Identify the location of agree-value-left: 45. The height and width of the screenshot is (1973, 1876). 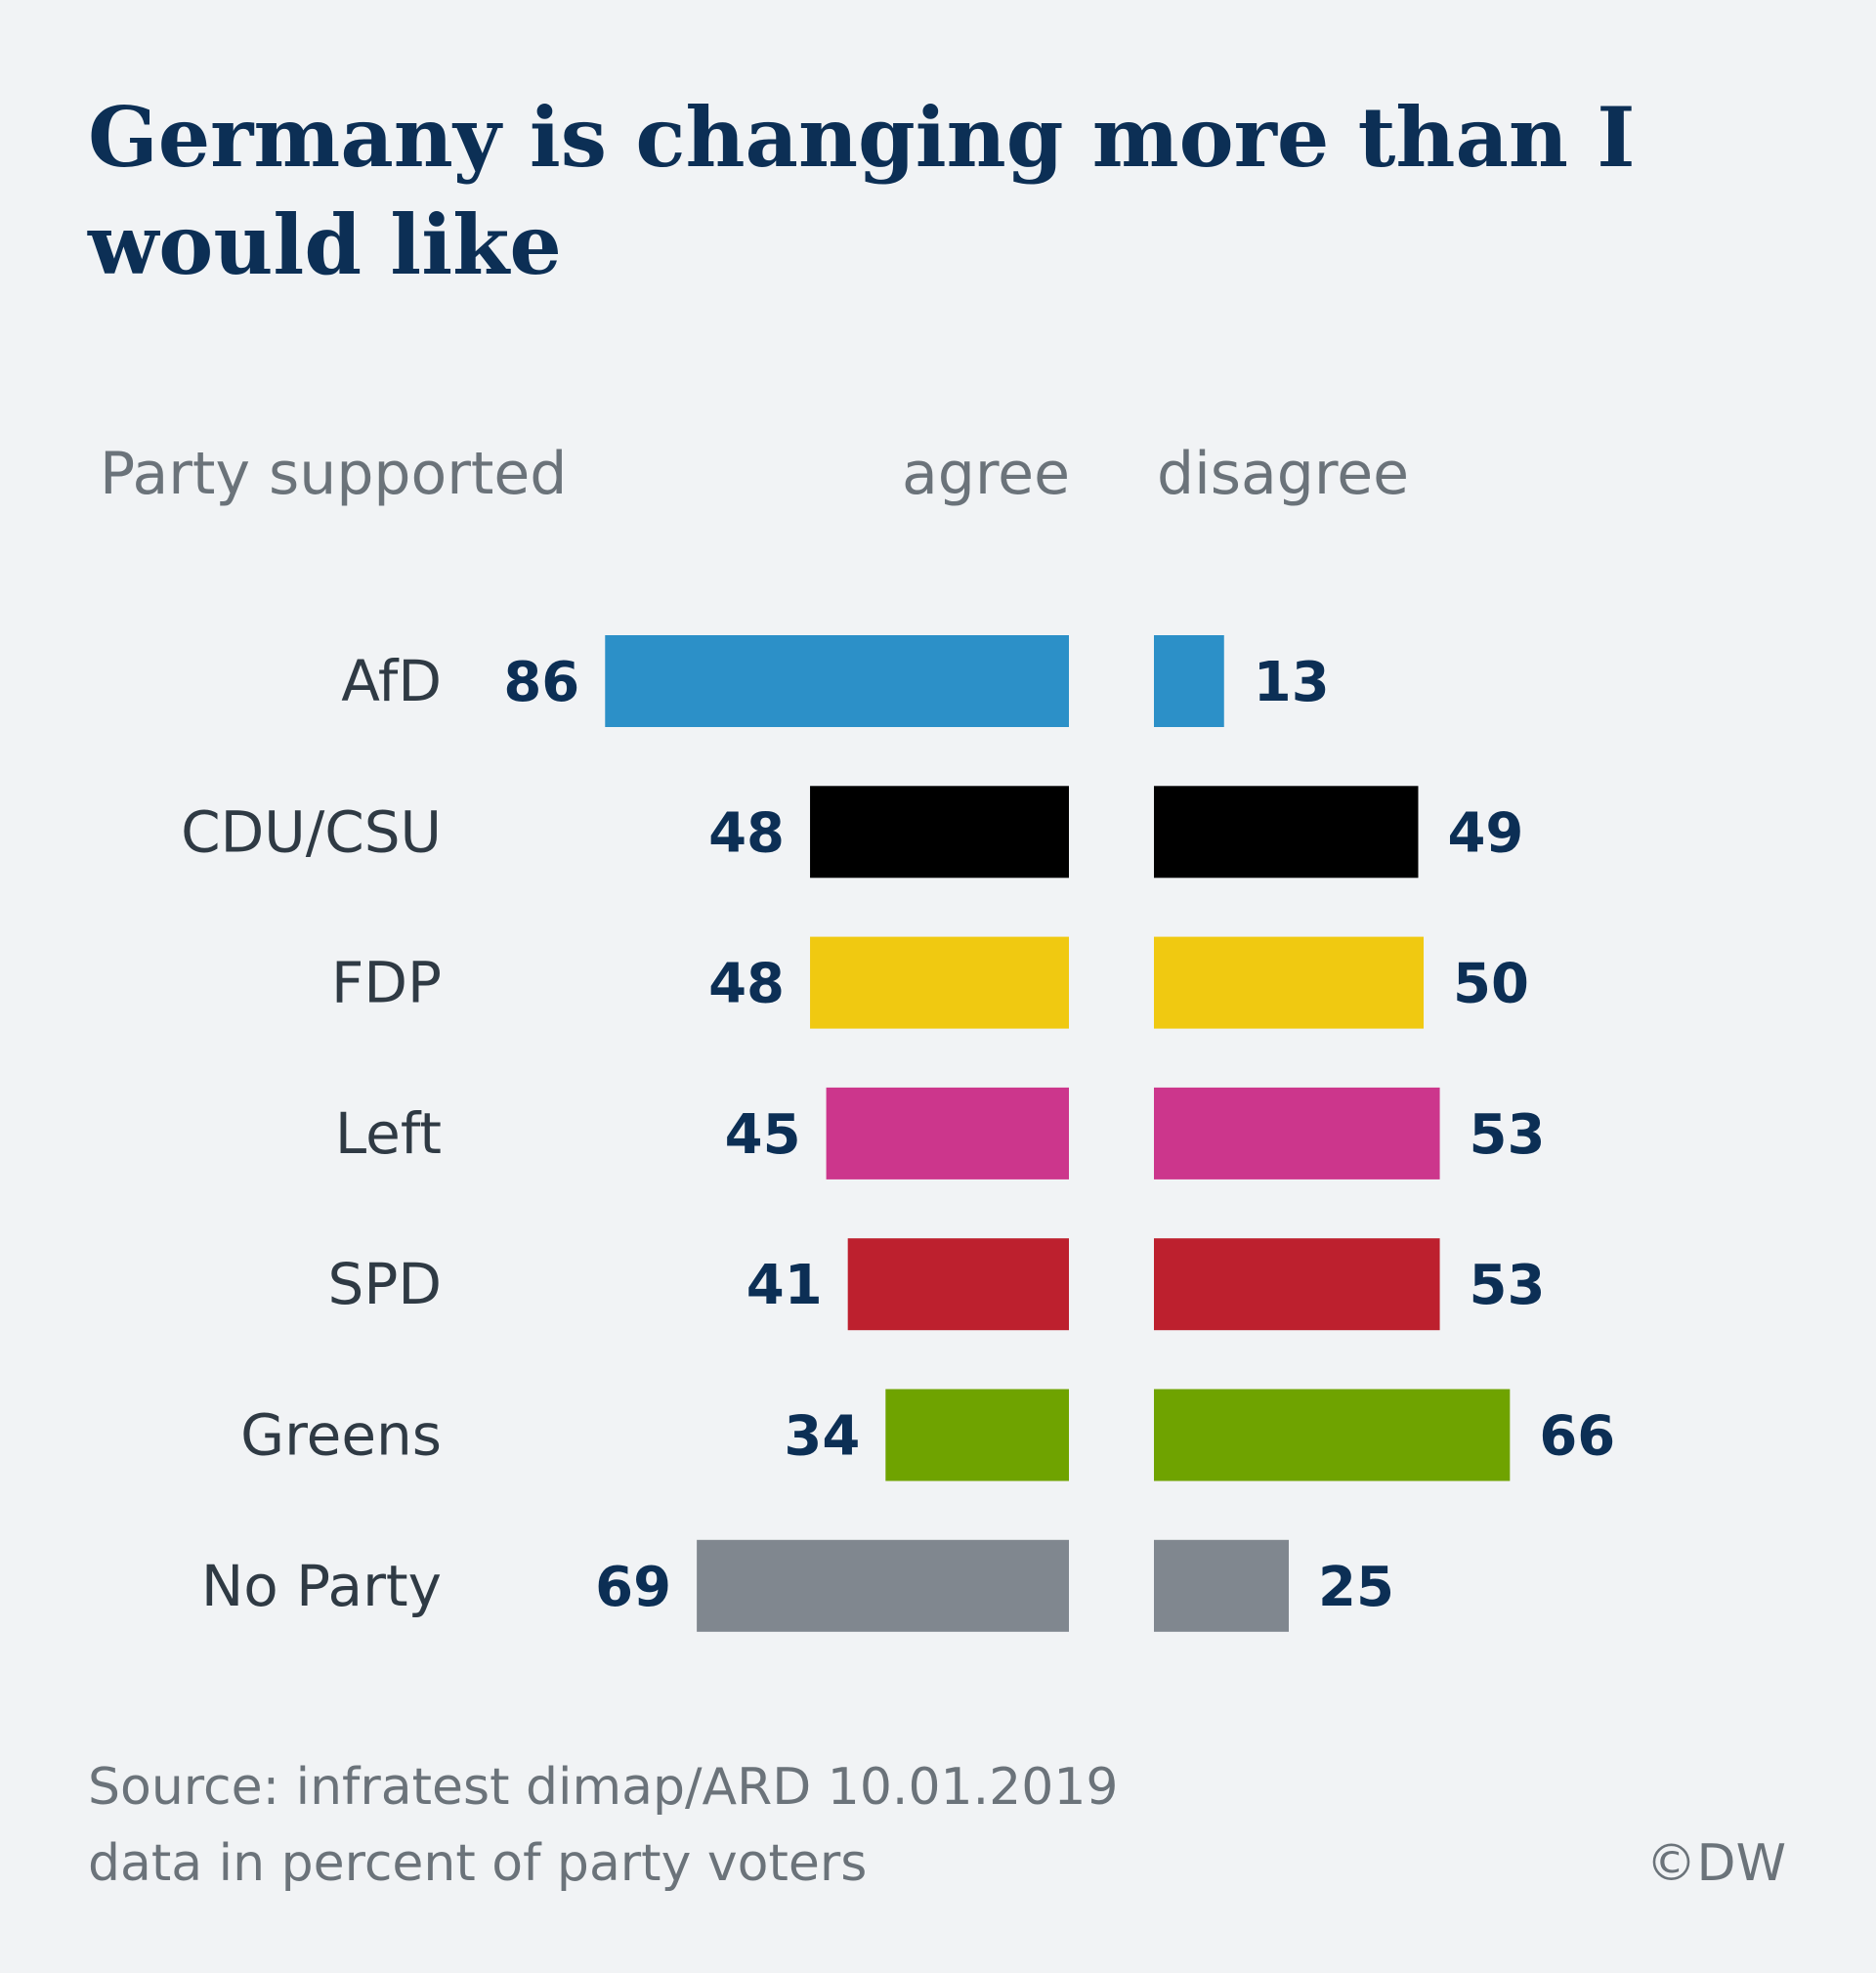
(763, 1135).